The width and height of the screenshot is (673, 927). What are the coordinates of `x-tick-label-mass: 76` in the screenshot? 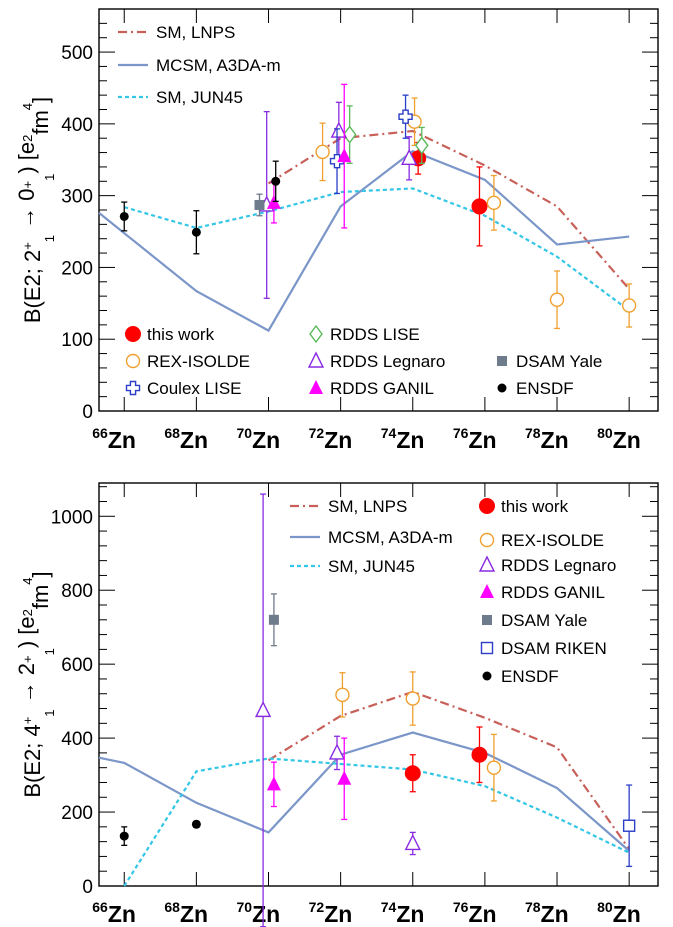 It's located at (461, 907).